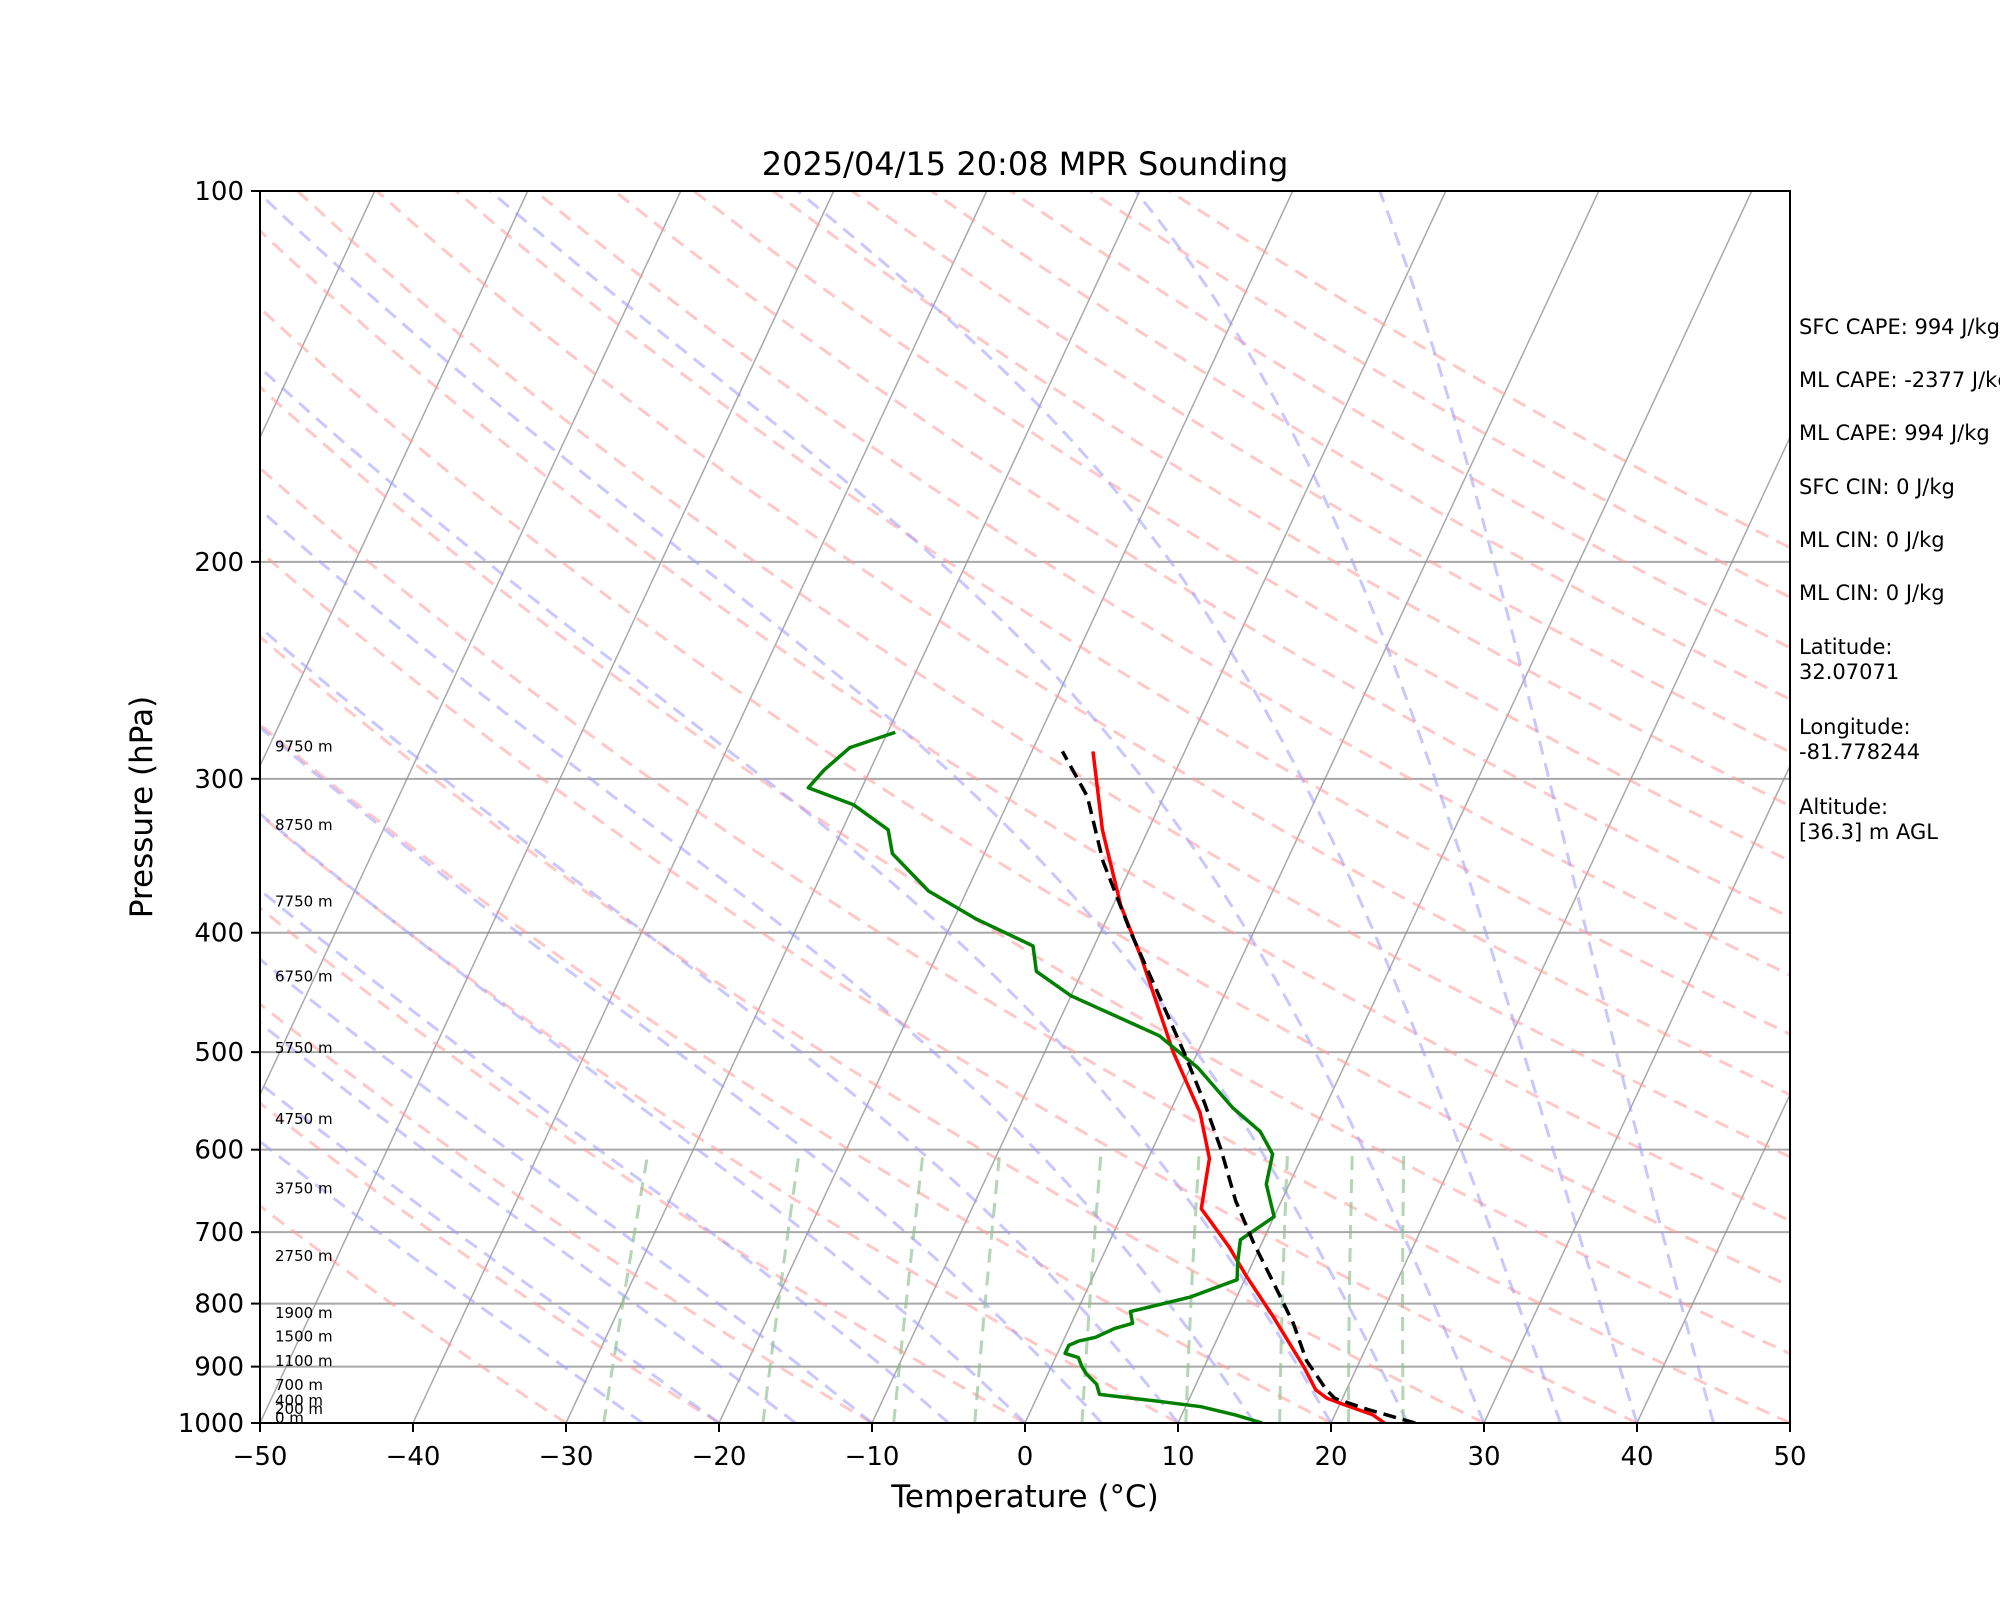 Image resolution: width=2000 pixels, height=1600 pixels. I want to click on y-tick-label: 800, so click(219, 1305).